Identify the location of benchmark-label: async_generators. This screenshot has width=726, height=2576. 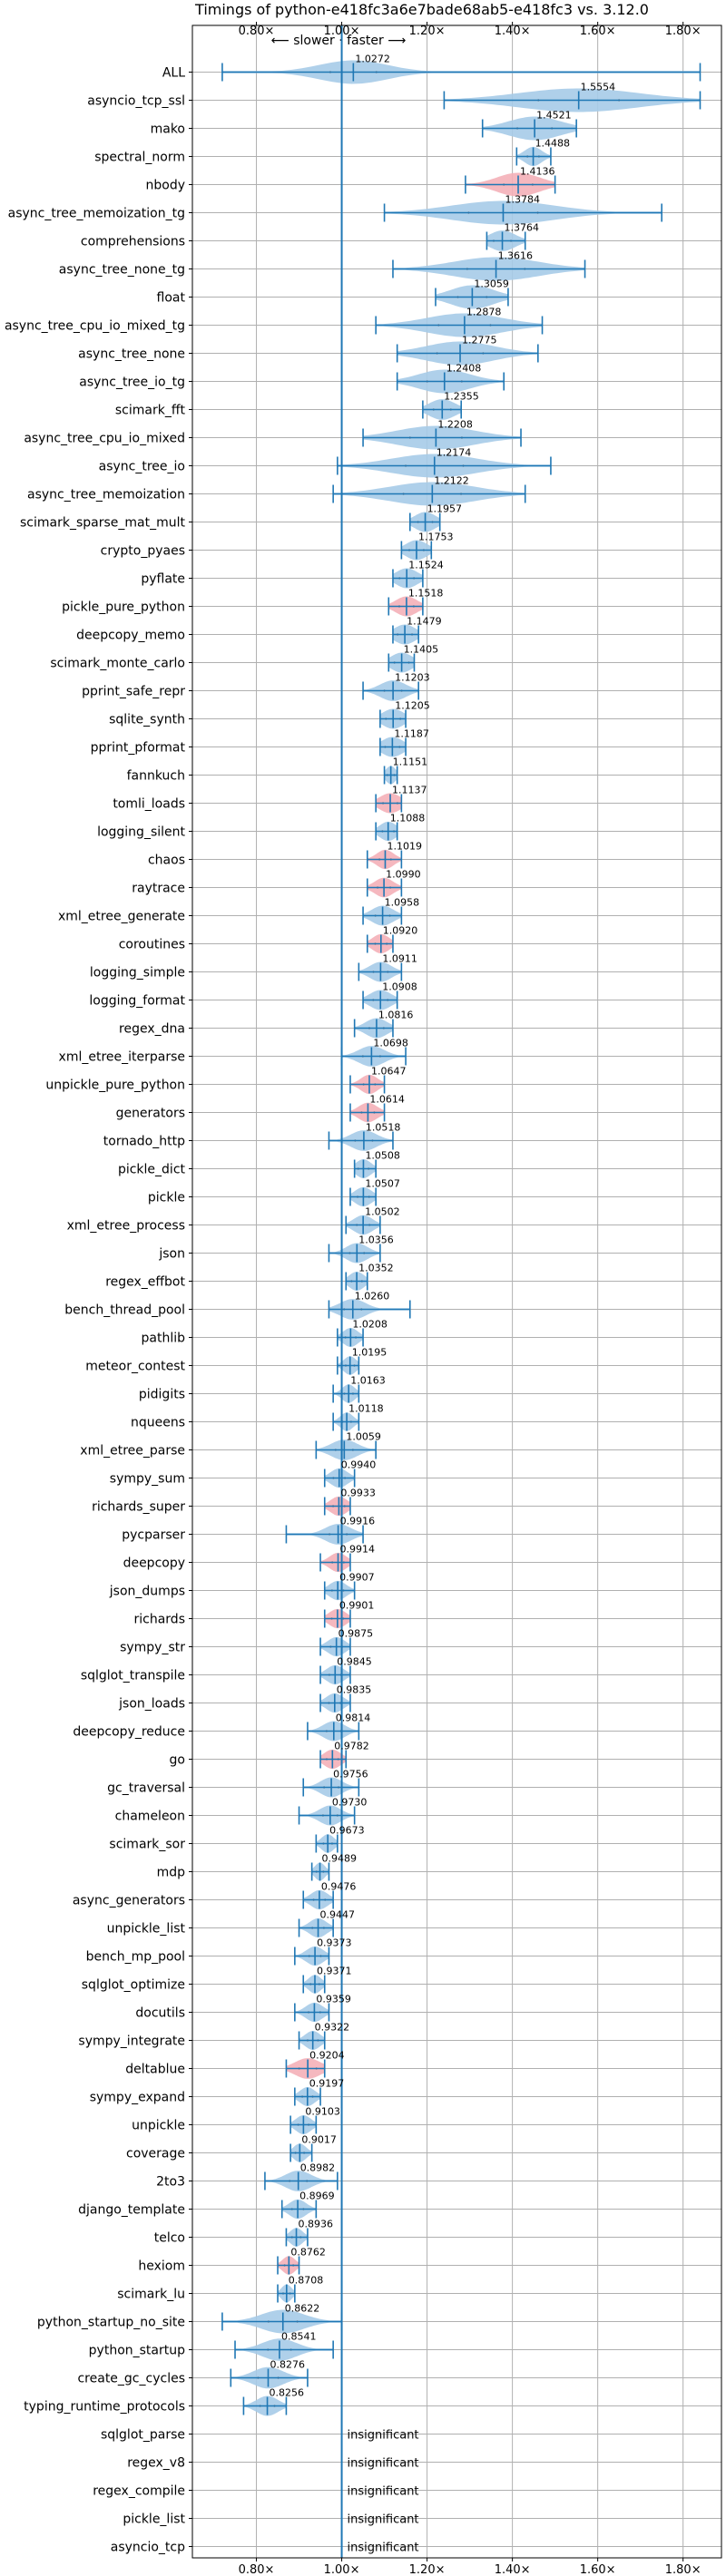
(129, 1901).